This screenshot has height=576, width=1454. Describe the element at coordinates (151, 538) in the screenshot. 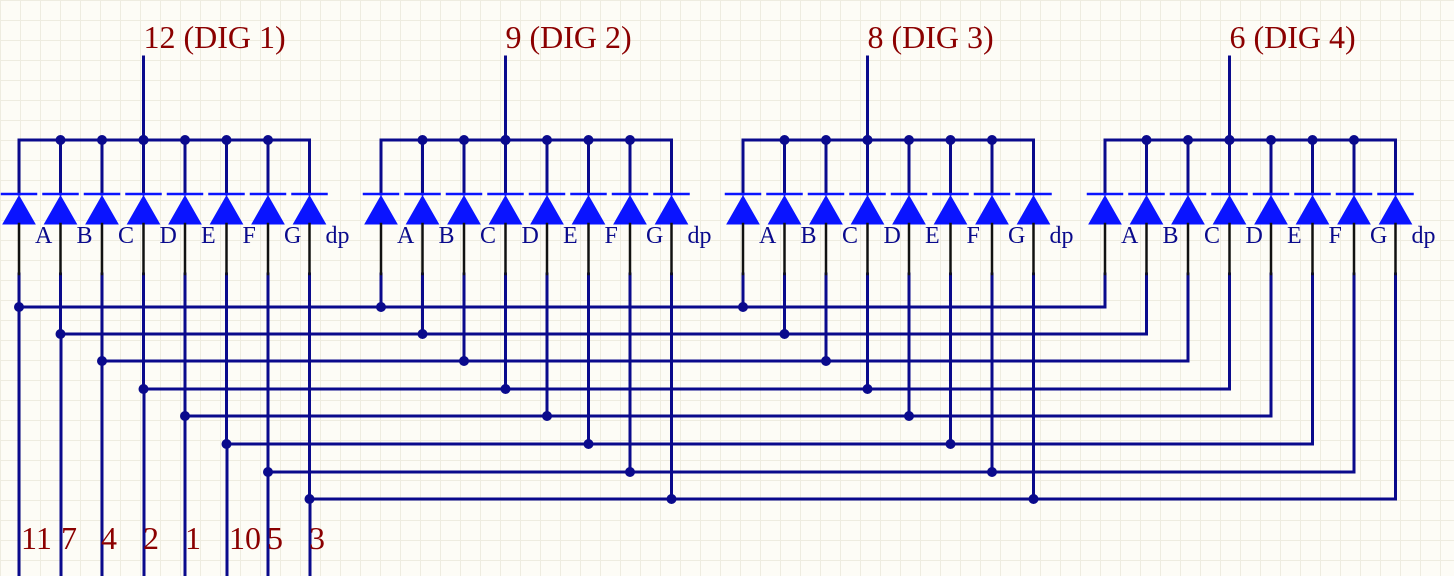

I see `pin-number-label: 2` at that location.